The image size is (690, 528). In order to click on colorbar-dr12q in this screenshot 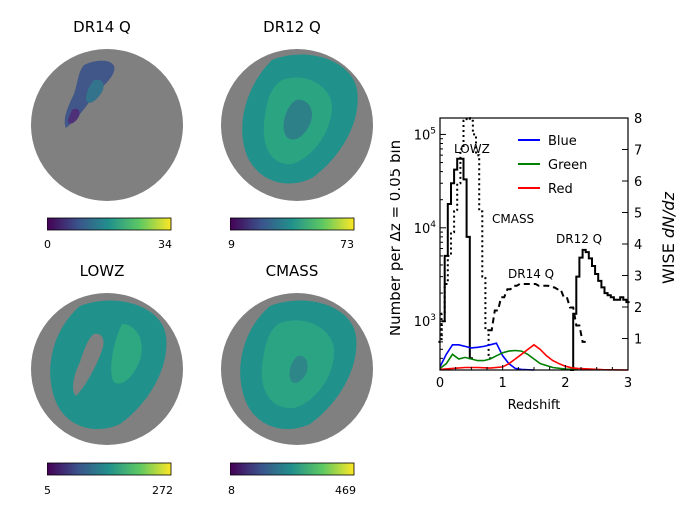, I will do `click(292, 224)`.